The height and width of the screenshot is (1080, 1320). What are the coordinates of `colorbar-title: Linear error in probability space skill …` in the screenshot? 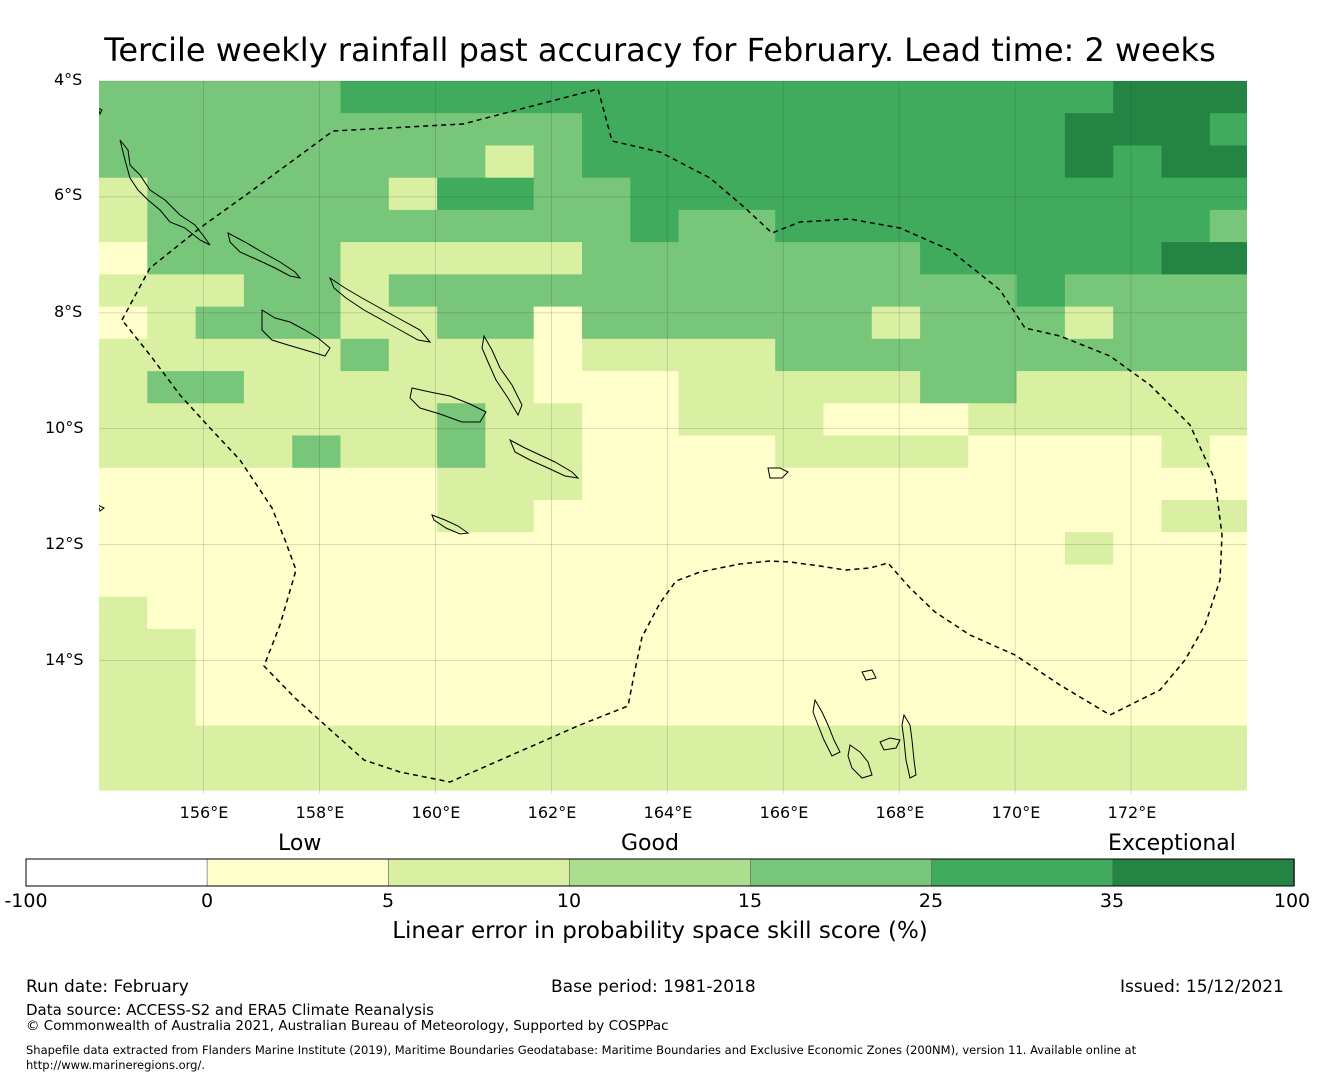 It's located at (660, 931).